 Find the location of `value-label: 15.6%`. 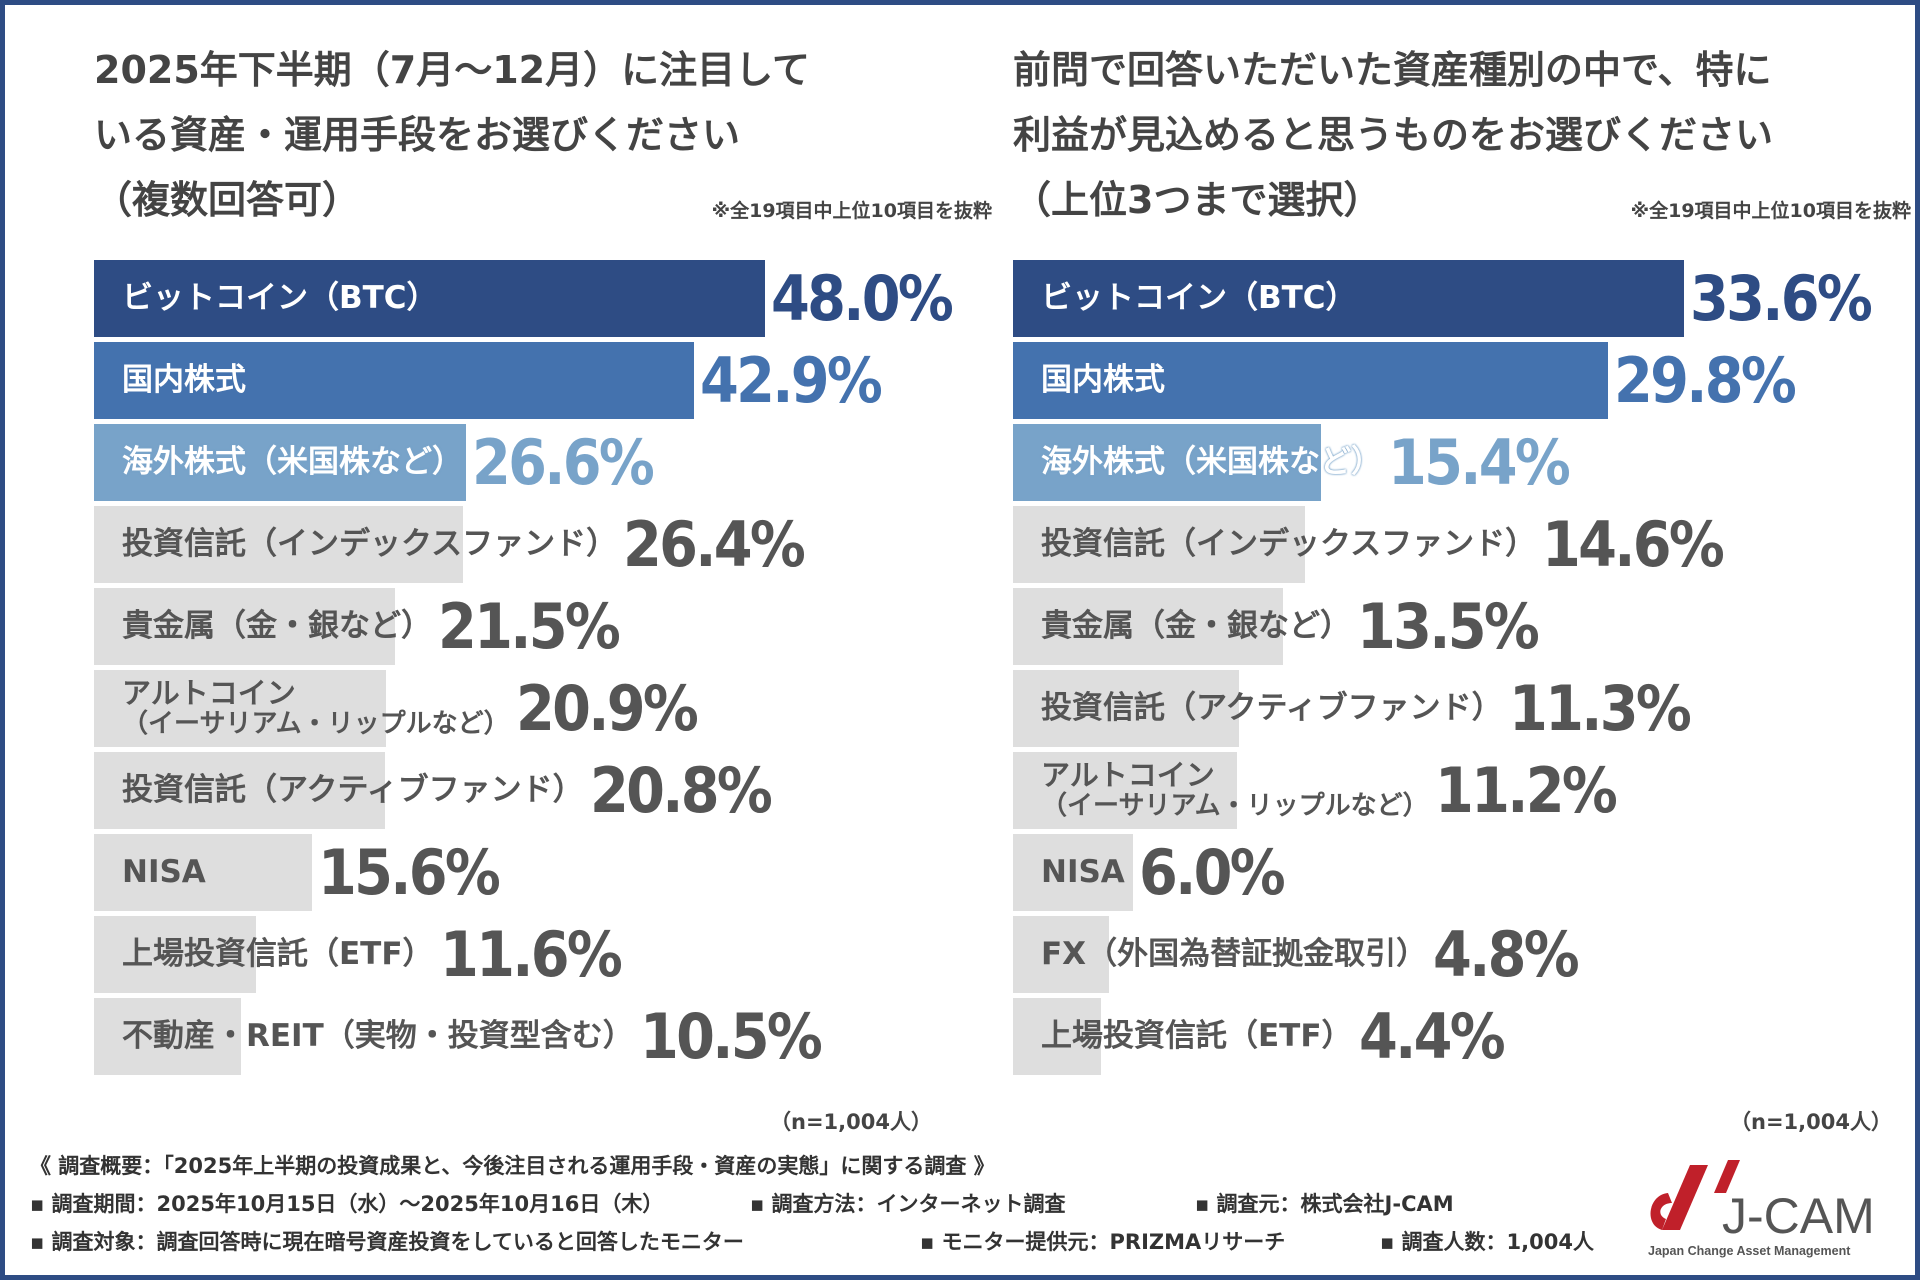

value-label: 15.6% is located at coordinates (409, 872).